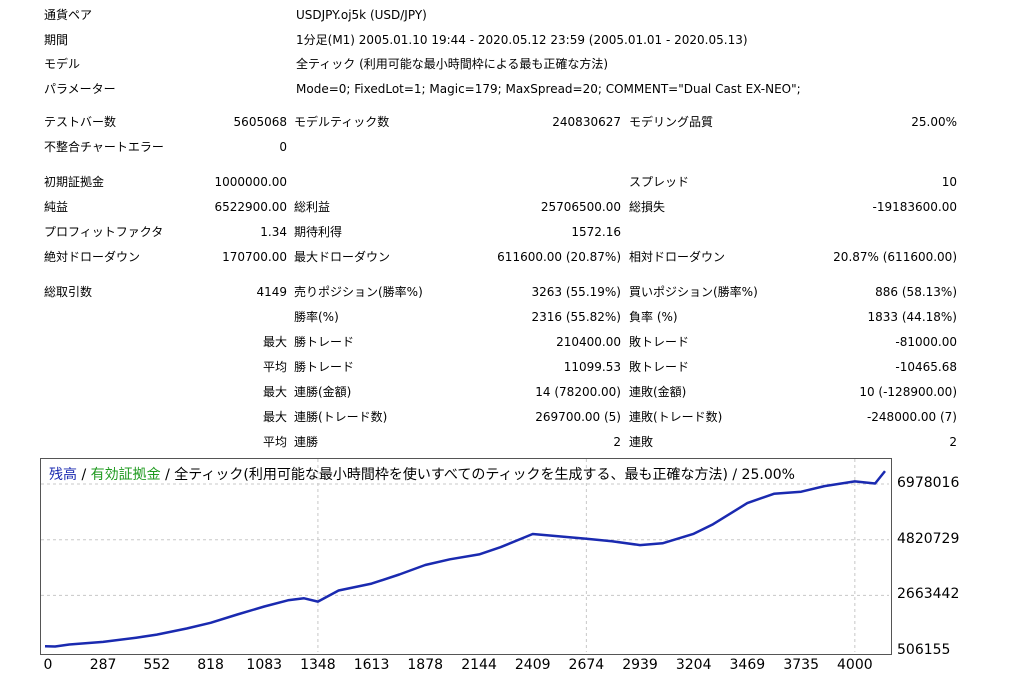 The height and width of the screenshot is (683, 1012). Describe the element at coordinates (580, 207) in the screenshot. I see `gross-profit-value: 25706500.00` at that location.